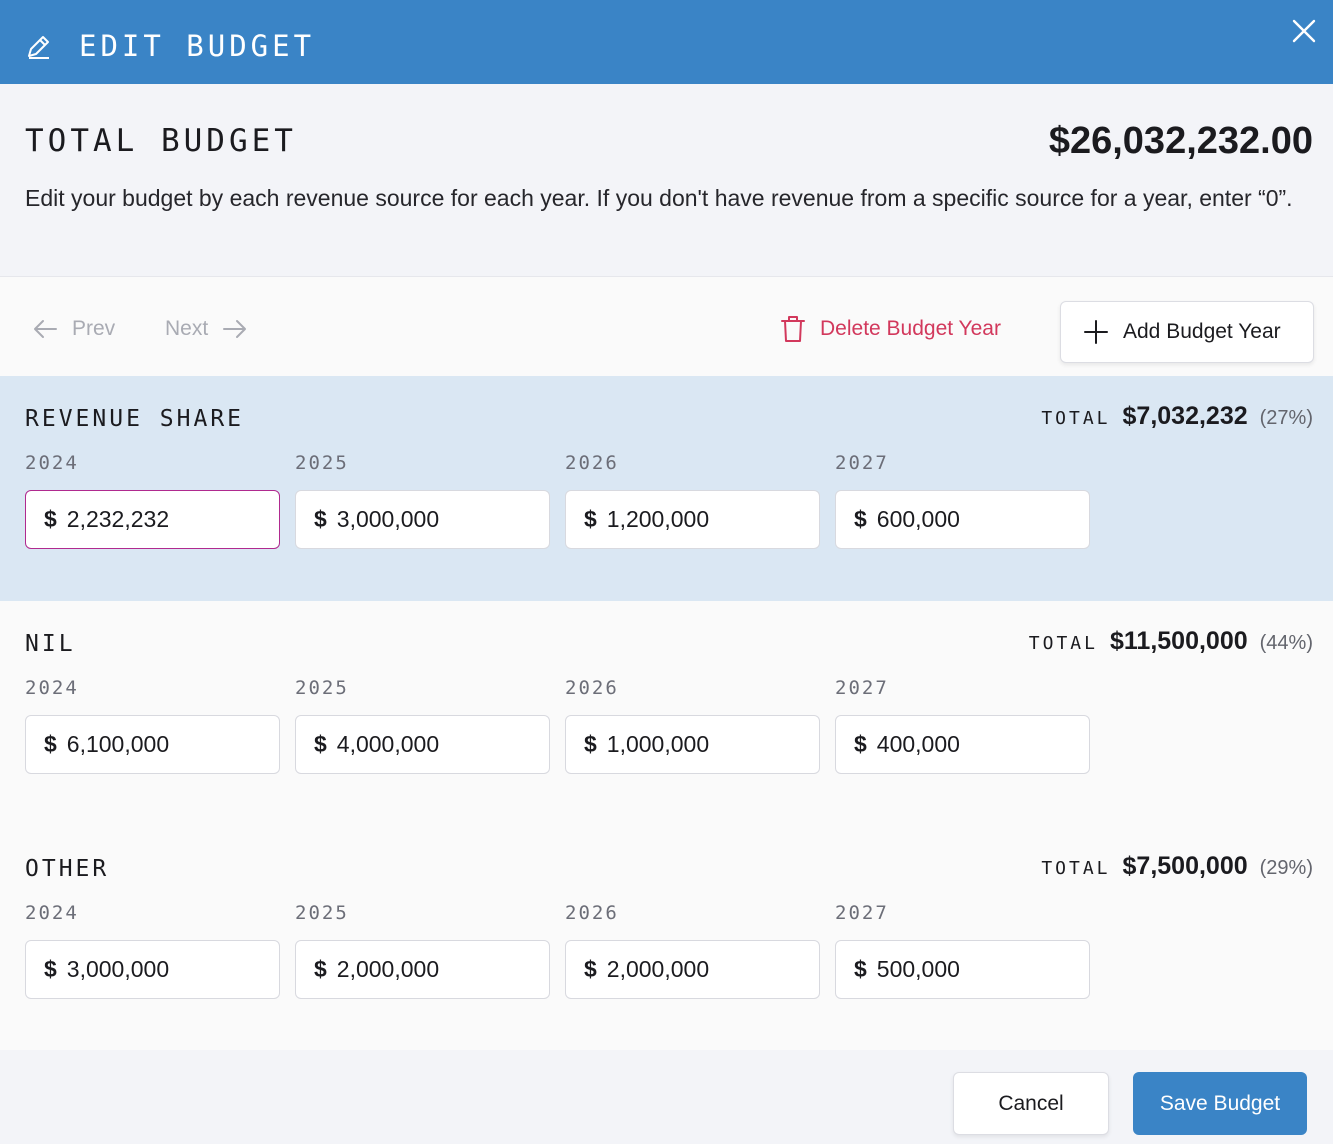 The image size is (1333, 1144). What do you see at coordinates (50, 644) in the screenshot?
I see `section-title: NIL` at bounding box center [50, 644].